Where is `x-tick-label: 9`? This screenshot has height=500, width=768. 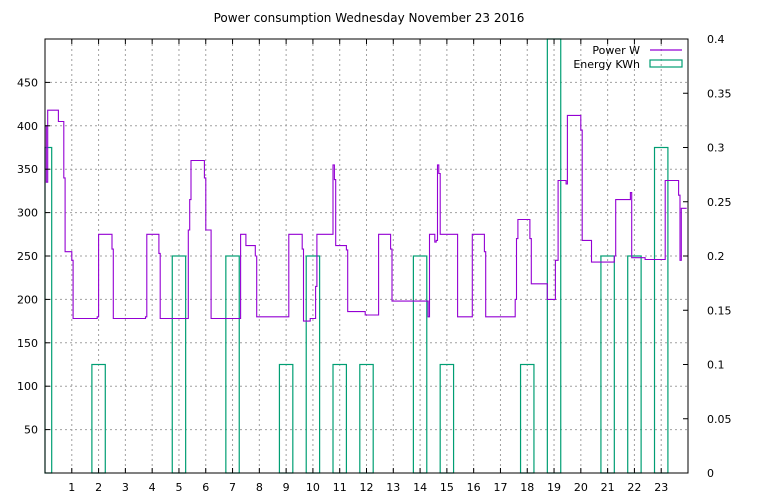
x-tick-label: 9 is located at coordinates (286, 487).